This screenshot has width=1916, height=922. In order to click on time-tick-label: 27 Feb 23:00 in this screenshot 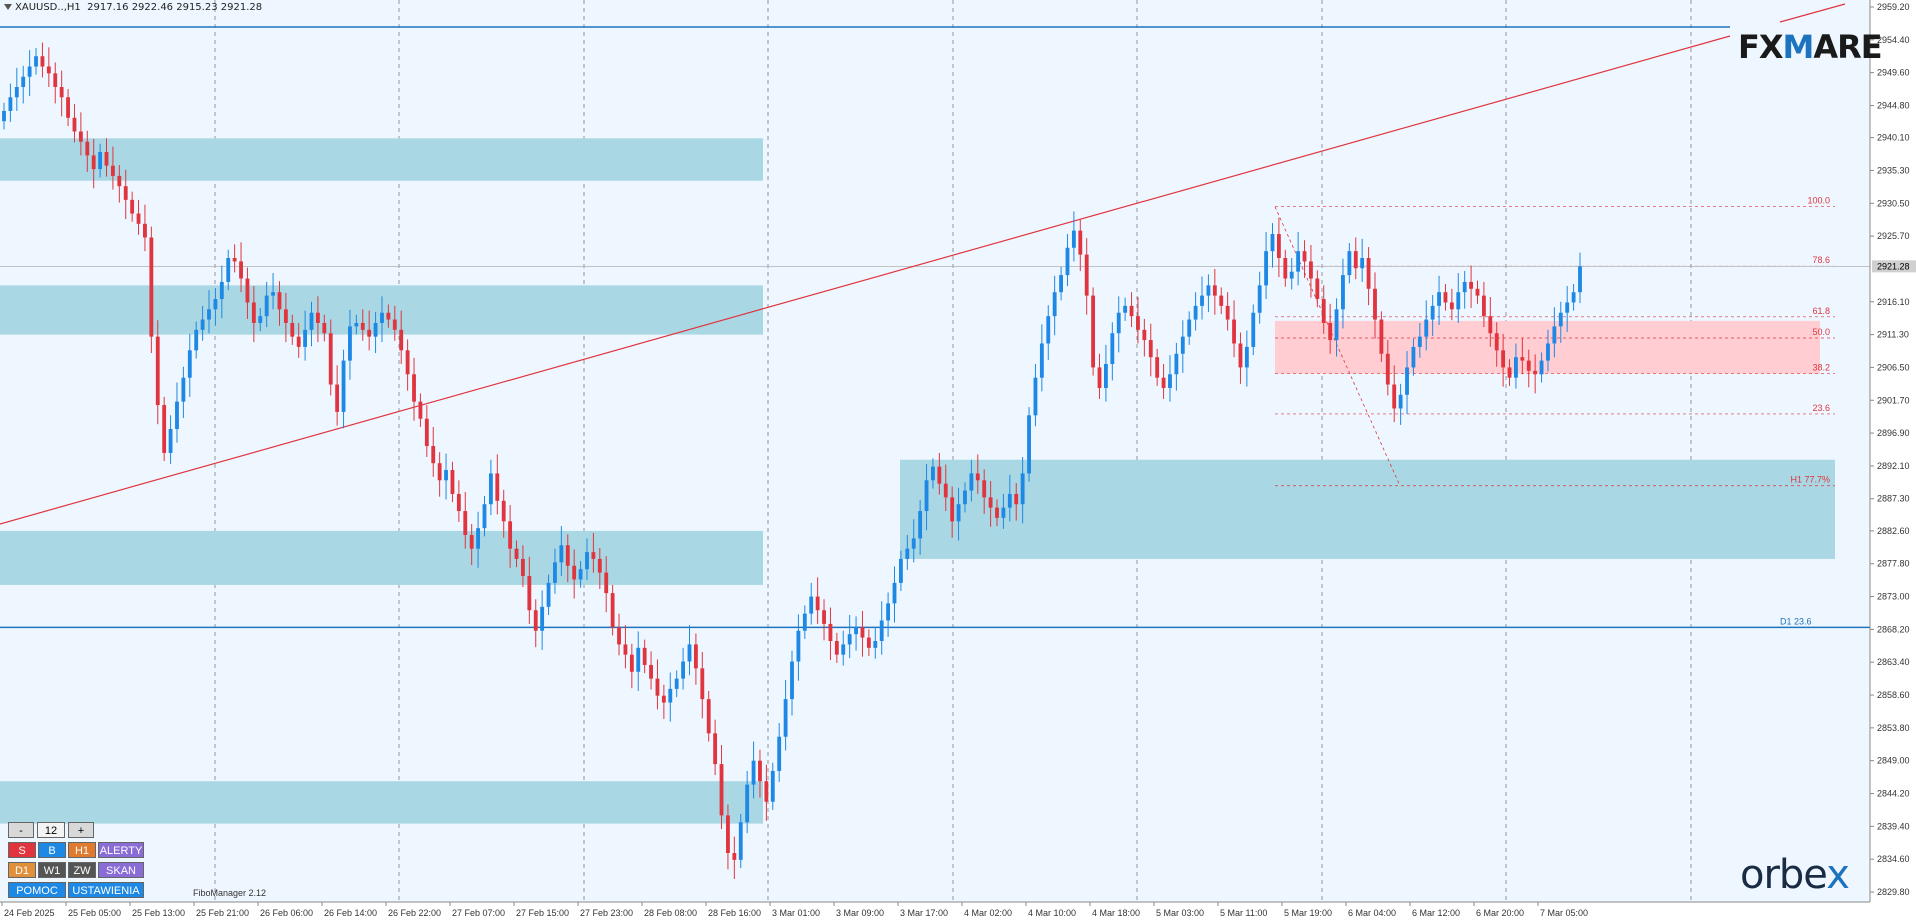, I will do `click(606, 913)`.